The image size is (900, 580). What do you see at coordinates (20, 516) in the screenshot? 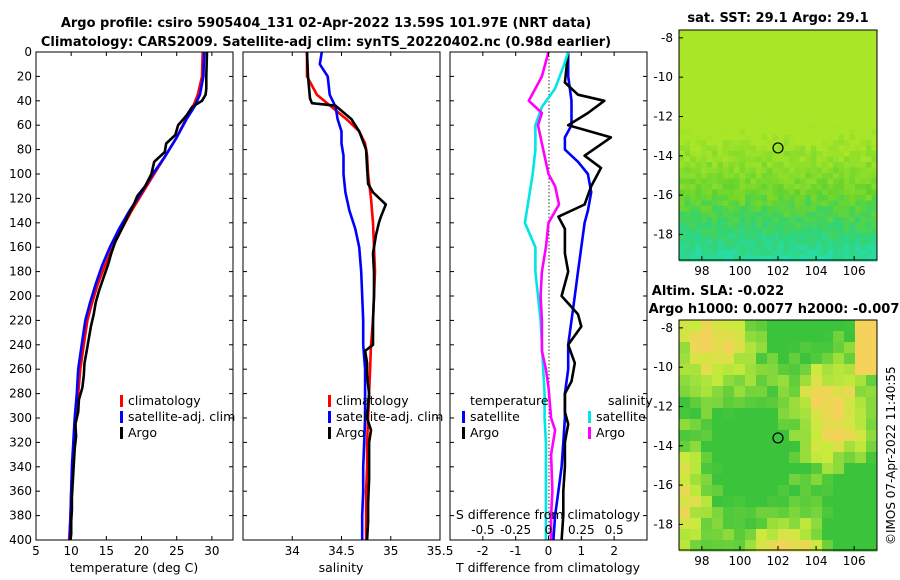
I see `y-tick-label: 380` at bounding box center [20, 516].